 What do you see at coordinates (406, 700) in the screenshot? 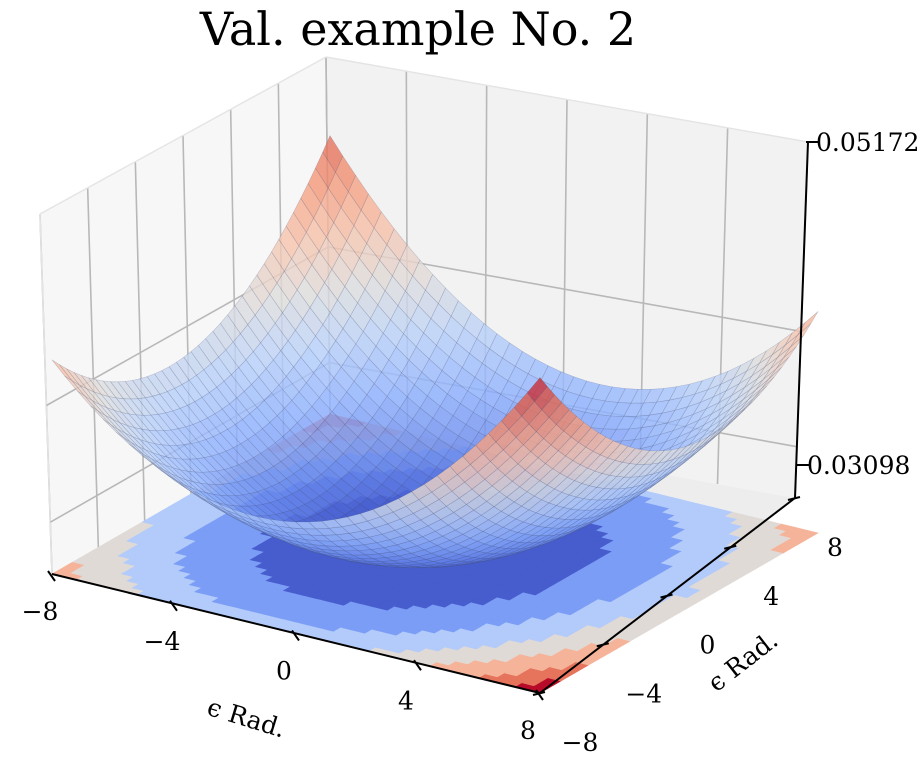
I see `x-tick-label: 4` at bounding box center [406, 700].